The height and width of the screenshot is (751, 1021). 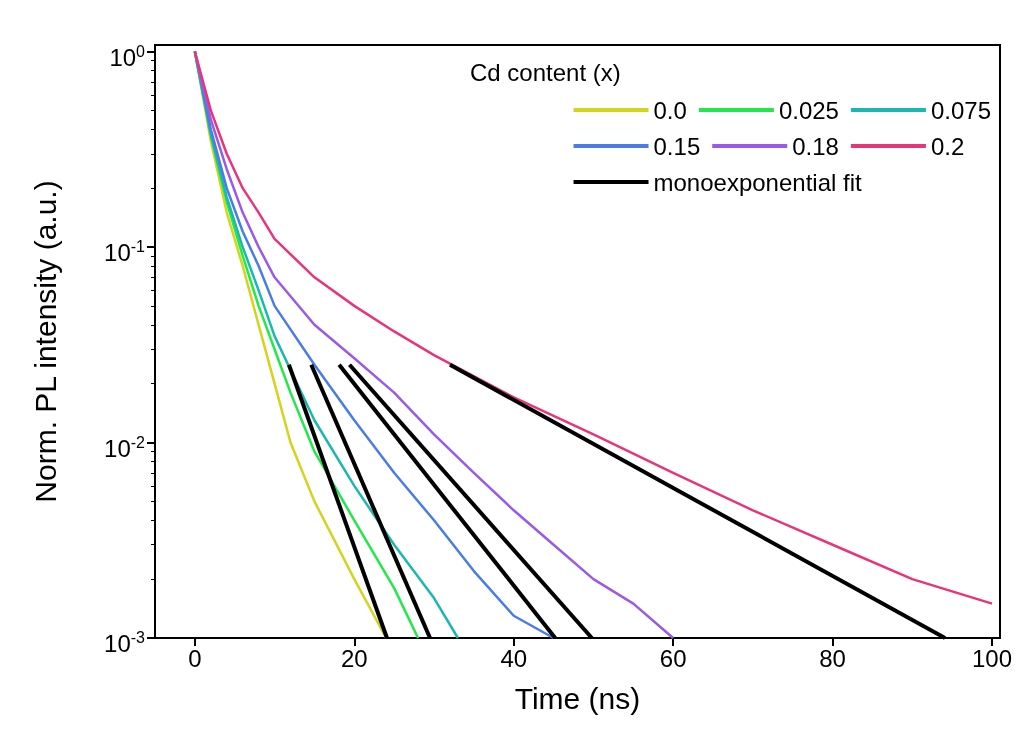 What do you see at coordinates (677, 146) in the screenshot?
I see `legend-label: 0.15` at bounding box center [677, 146].